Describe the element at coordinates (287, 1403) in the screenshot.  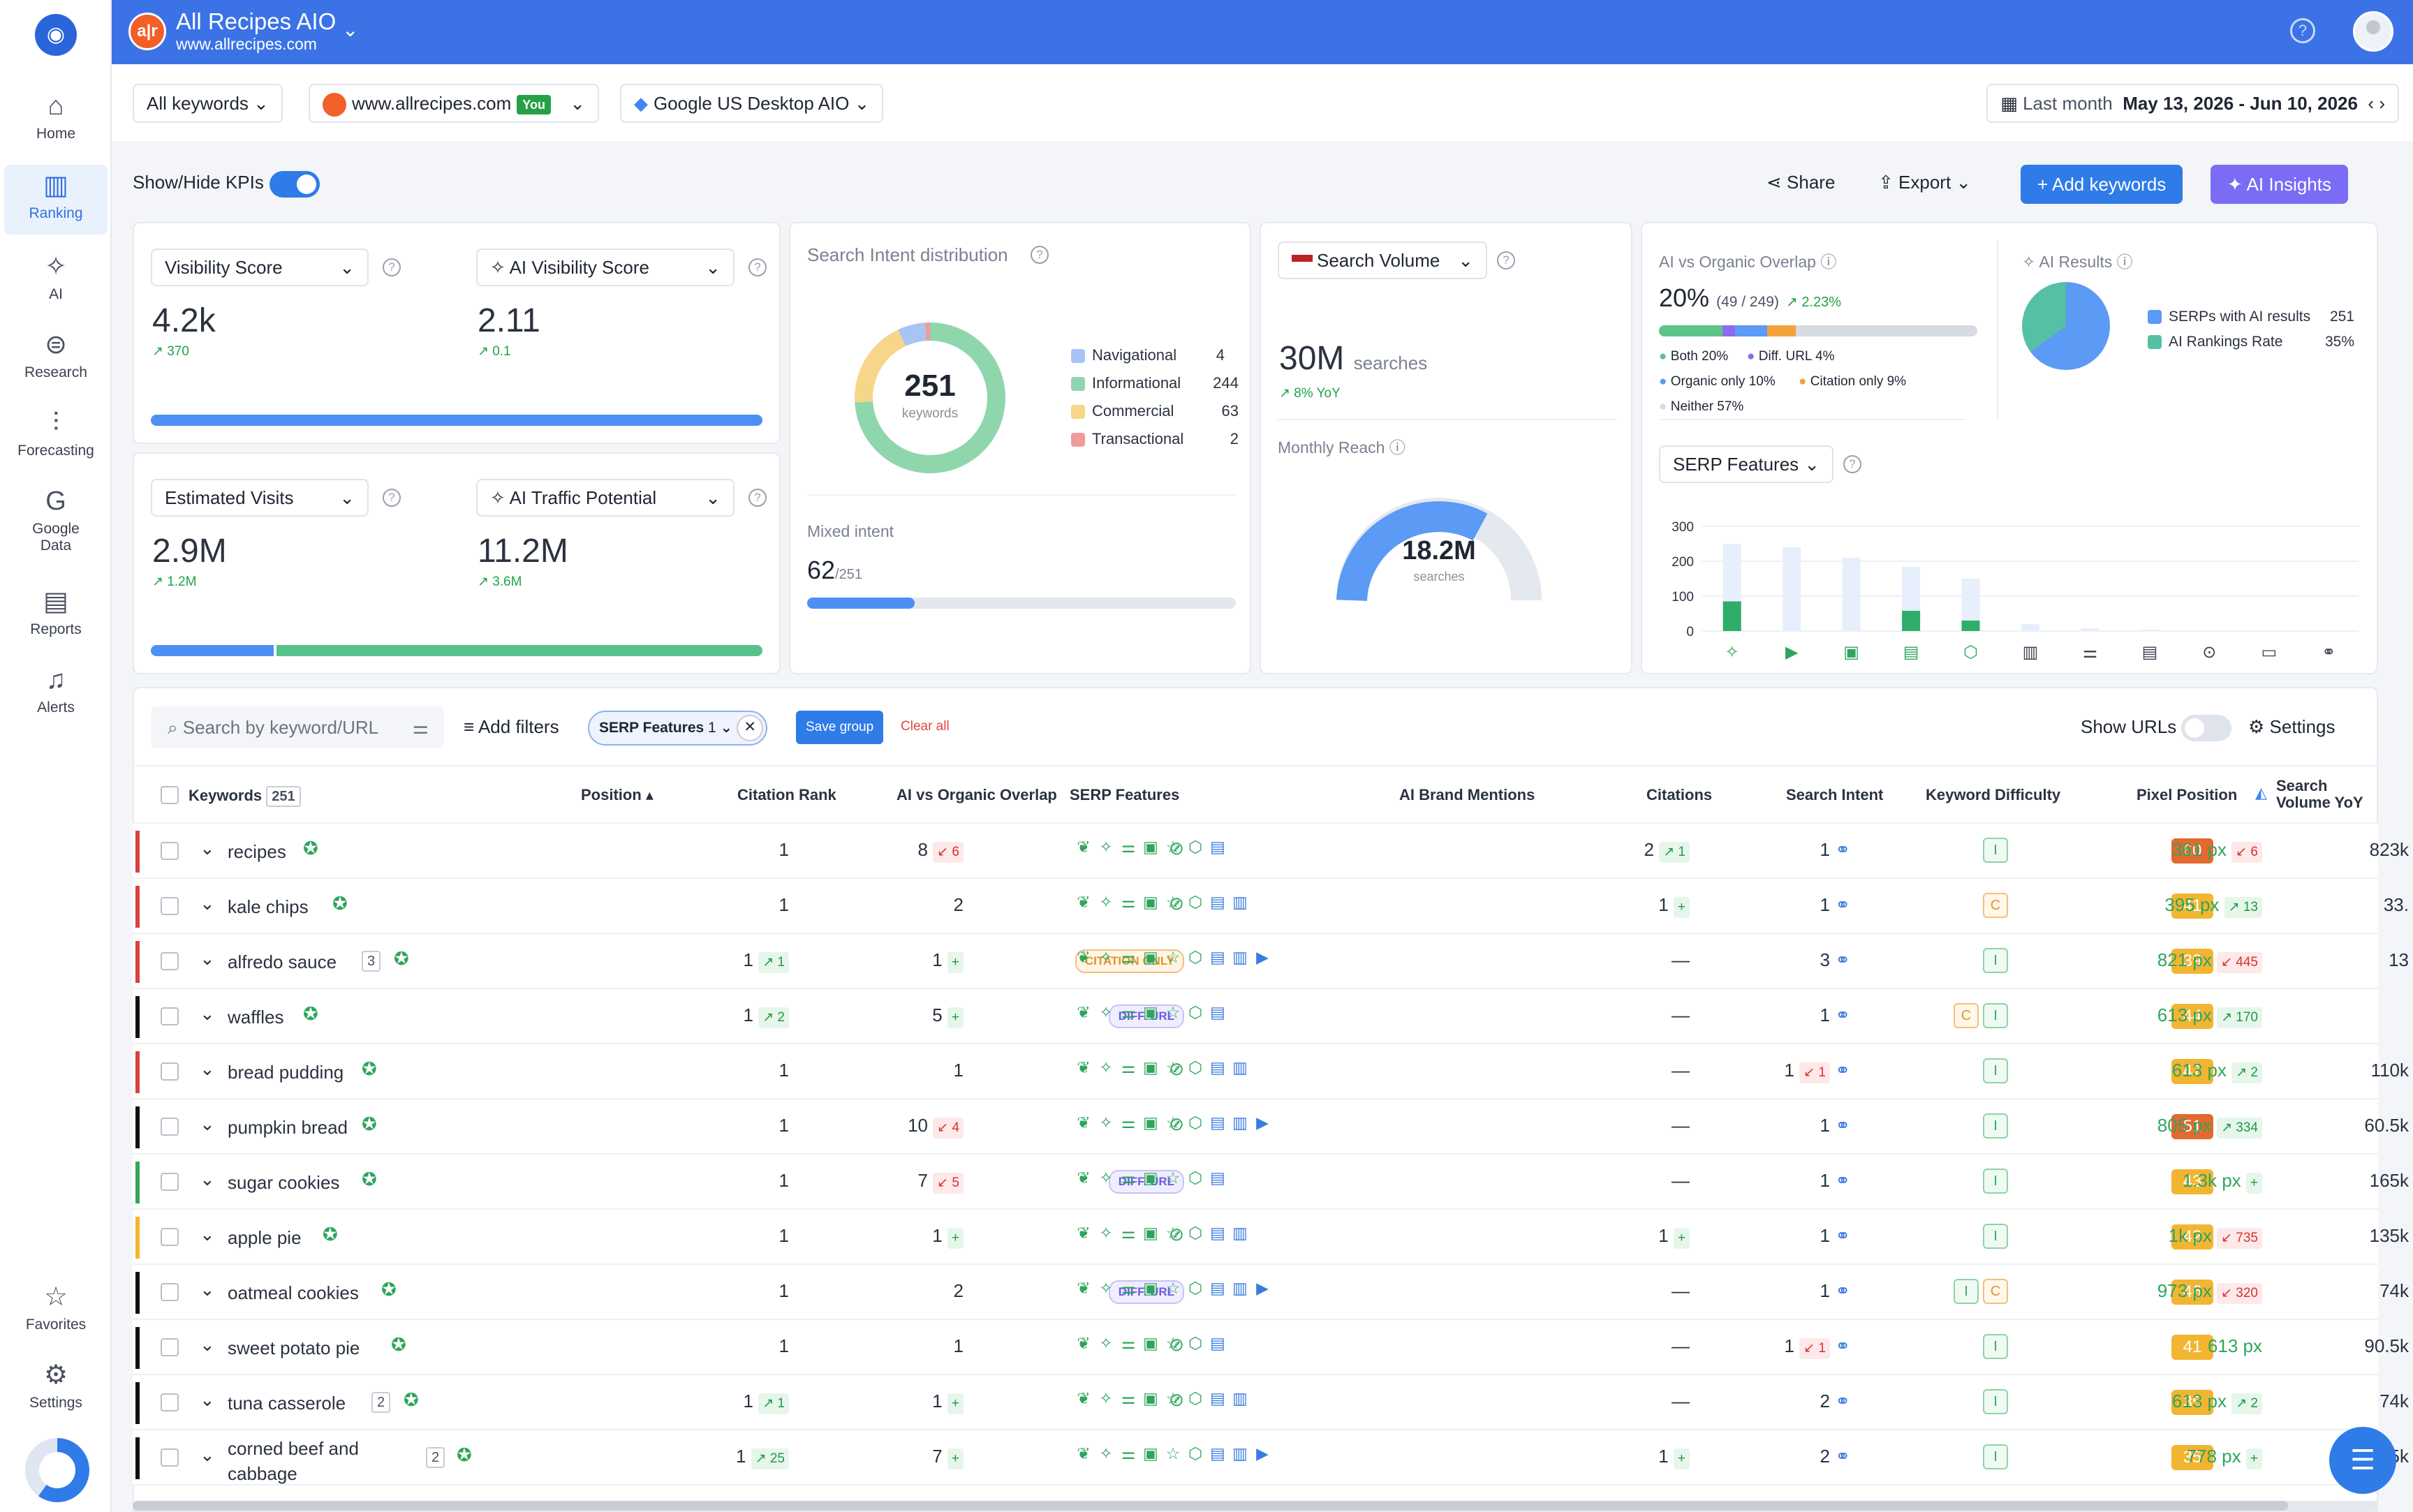
I see `keyword-name: tuna casserole` at that location.